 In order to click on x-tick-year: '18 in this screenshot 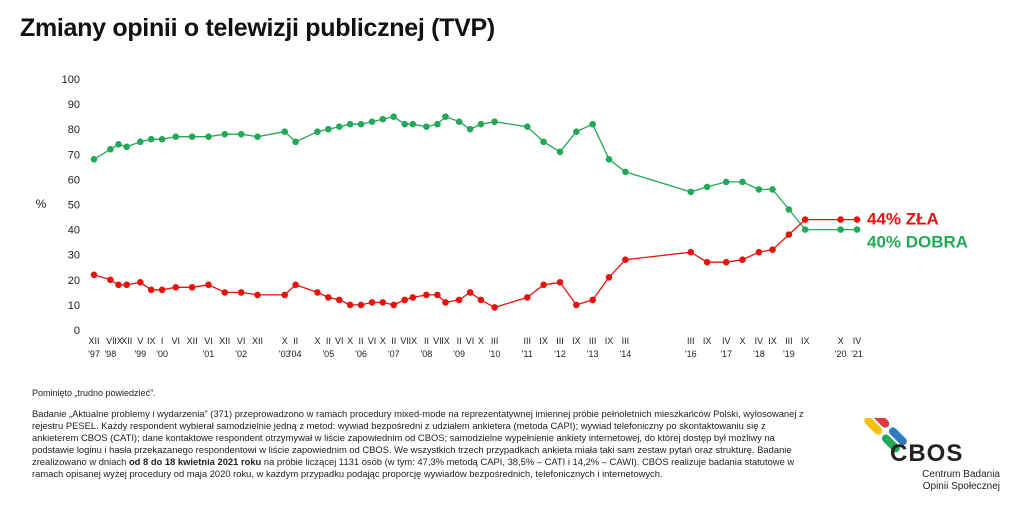, I will do `click(759, 354)`.